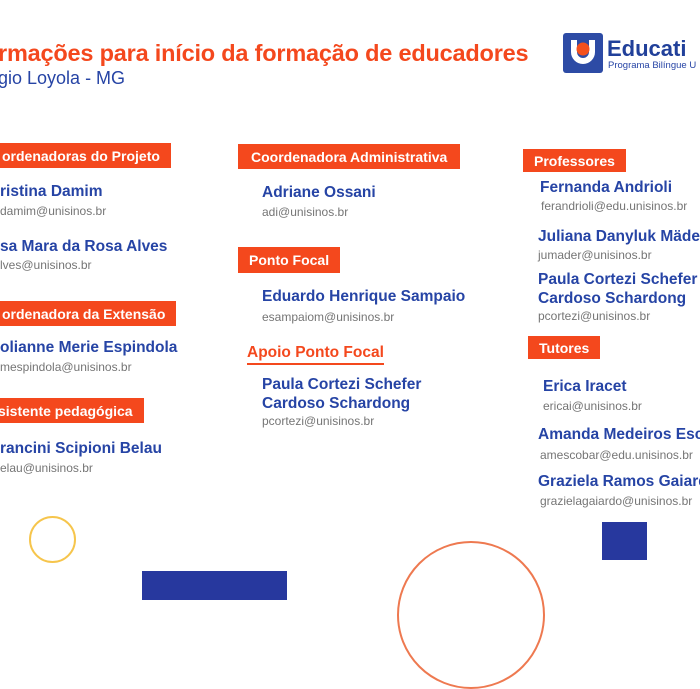  Describe the element at coordinates (81, 448) in the screenshot. I see `person-name: rancini Scipioni Belau` at that location.